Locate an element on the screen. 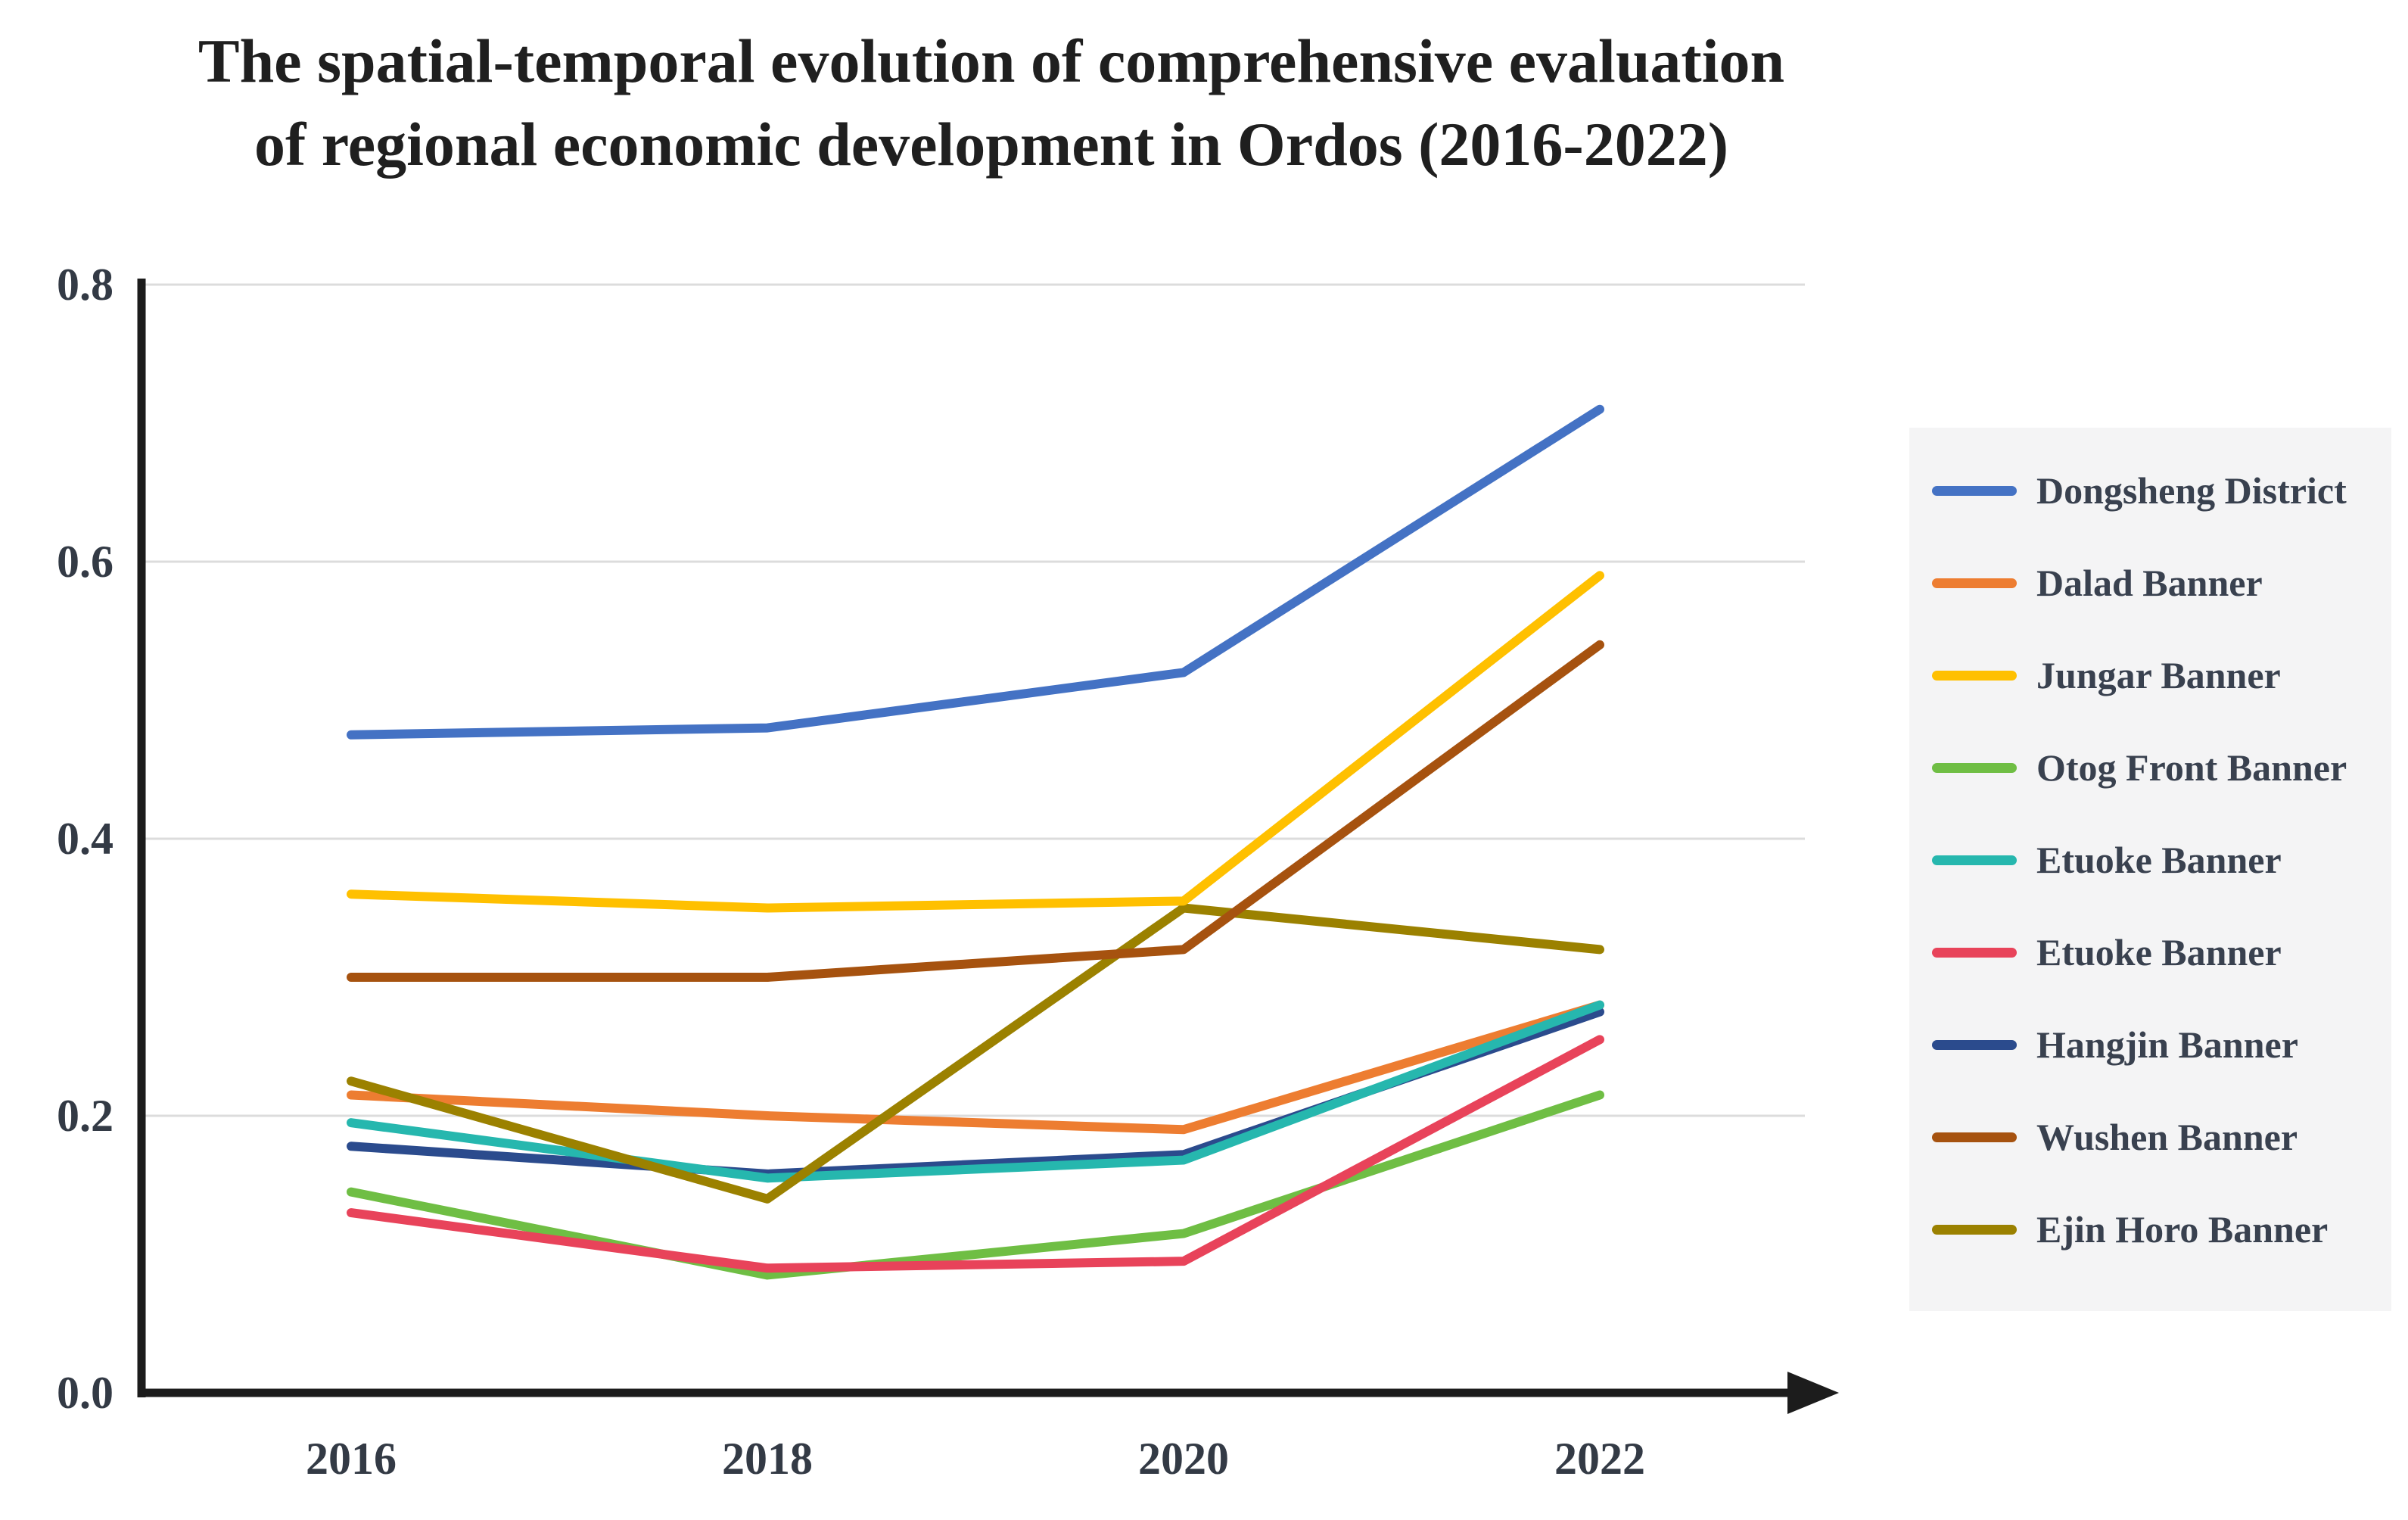 The height and width of the screenshot is (1520, 2408). y-tick-label: 0.6 is located at coordinates (86, 562).